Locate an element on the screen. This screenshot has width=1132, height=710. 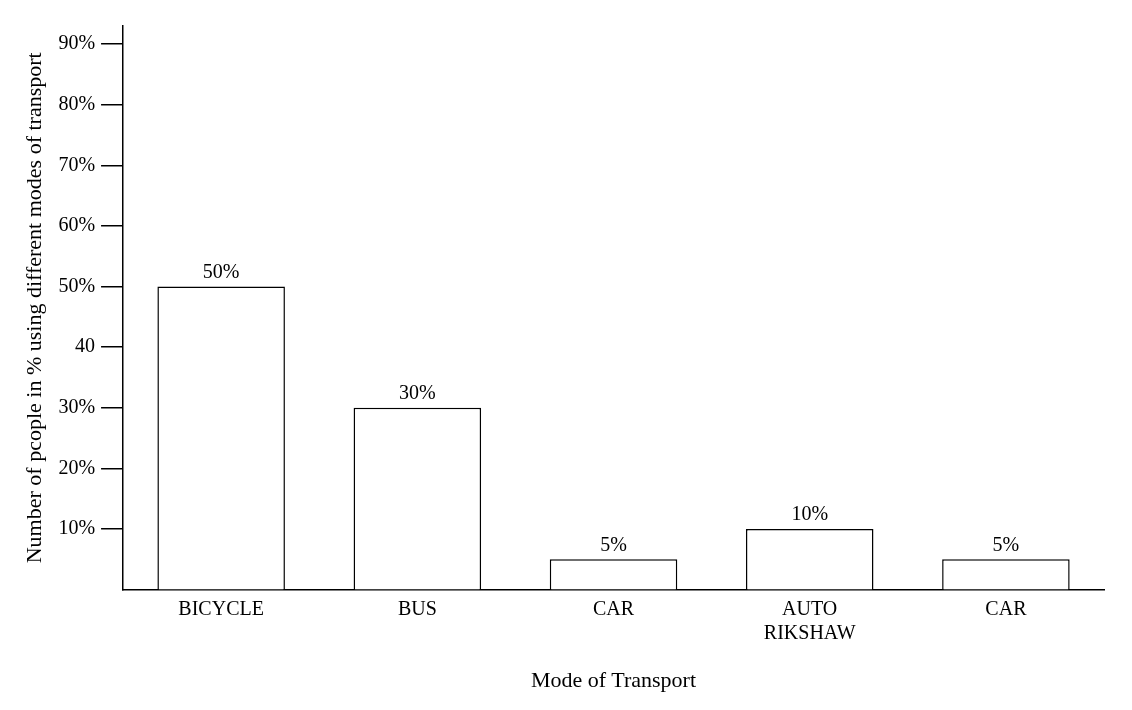
x-tick-label: BICYCLE is located at coordinates (221, 607).